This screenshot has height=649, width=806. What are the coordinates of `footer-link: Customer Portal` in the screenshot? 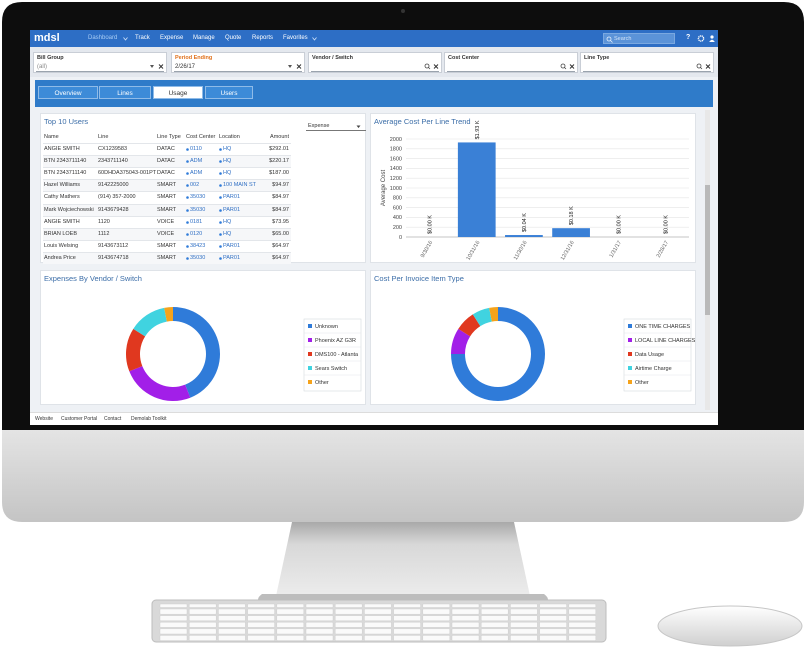 It's located at (79, 419).